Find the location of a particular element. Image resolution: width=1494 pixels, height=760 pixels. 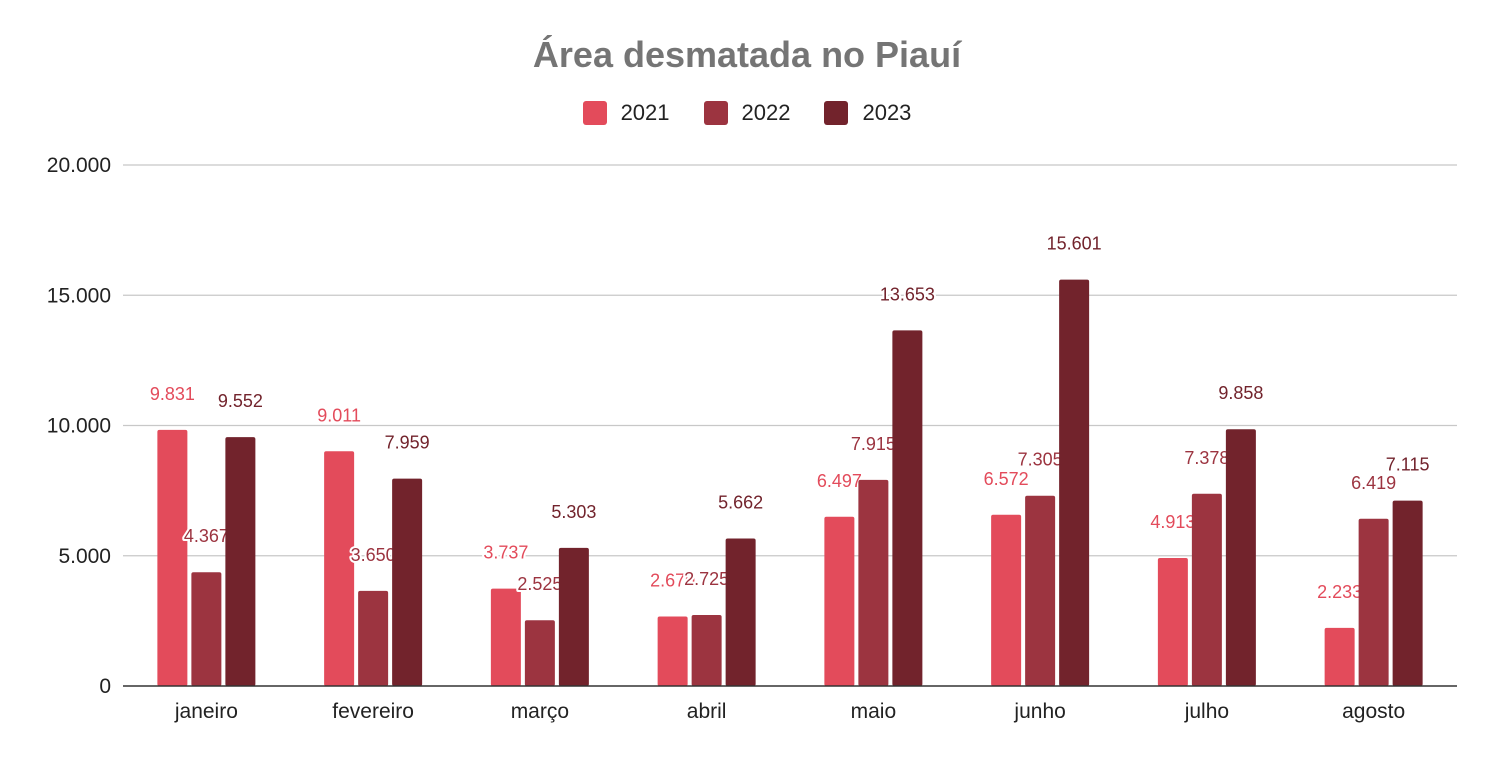

data-label-2021: 2.670 is located at coordinates (672, 580).